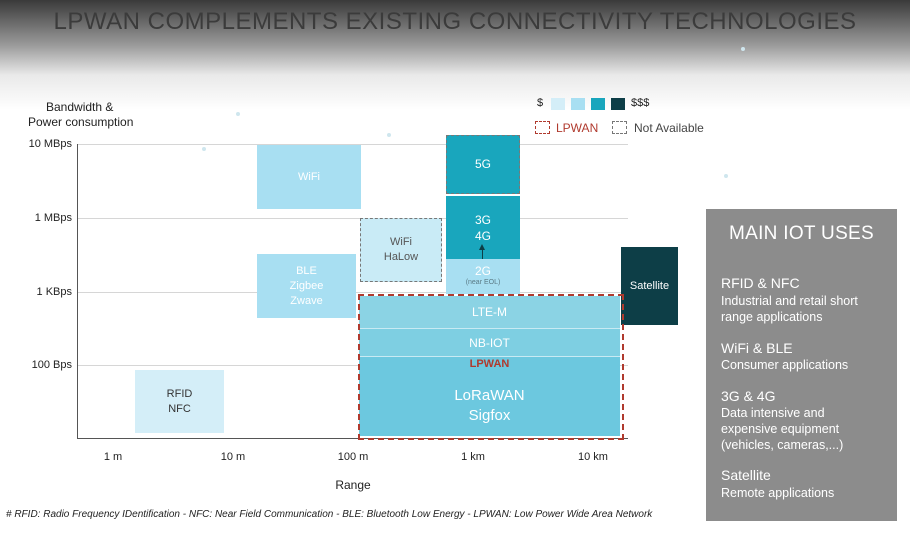 The width and height of the screenshot is (910, 547). I want to click on y-axis, so click(77, 291).